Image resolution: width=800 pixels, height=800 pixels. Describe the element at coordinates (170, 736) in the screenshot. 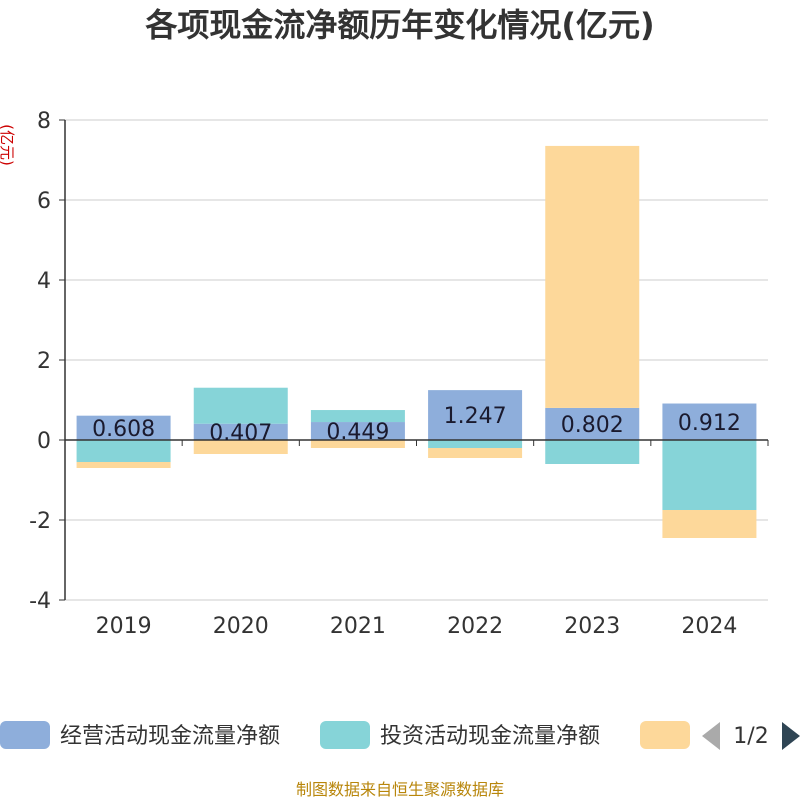

I see `legend-label-0: 经营活动现金流量净额` at that location.